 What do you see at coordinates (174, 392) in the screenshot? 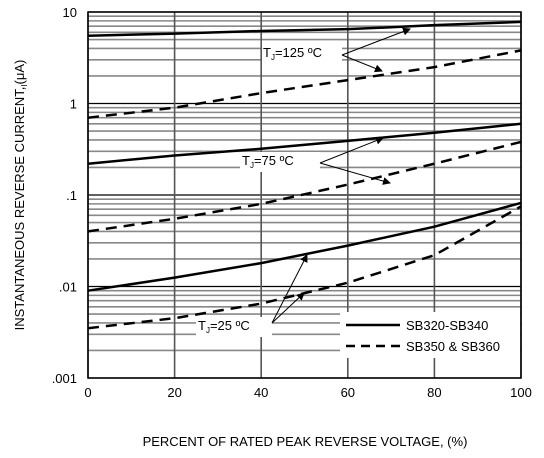
I see `x-tick-label: 20` at bounding box center [174, 392].